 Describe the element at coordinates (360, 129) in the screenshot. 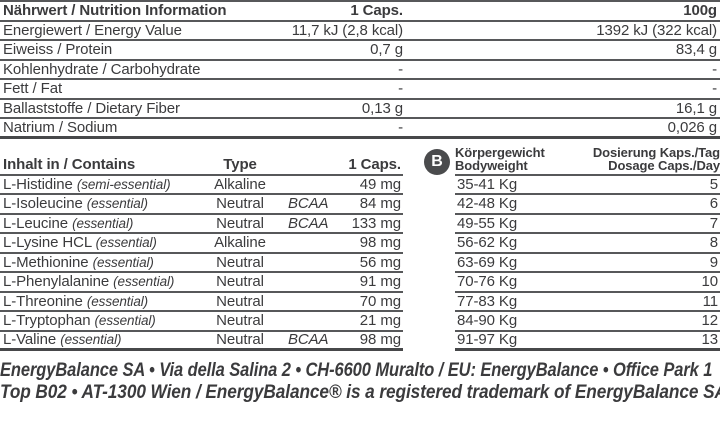

I see `nutrition-row: Natrium / Sodium - 0,026 g` at that location.